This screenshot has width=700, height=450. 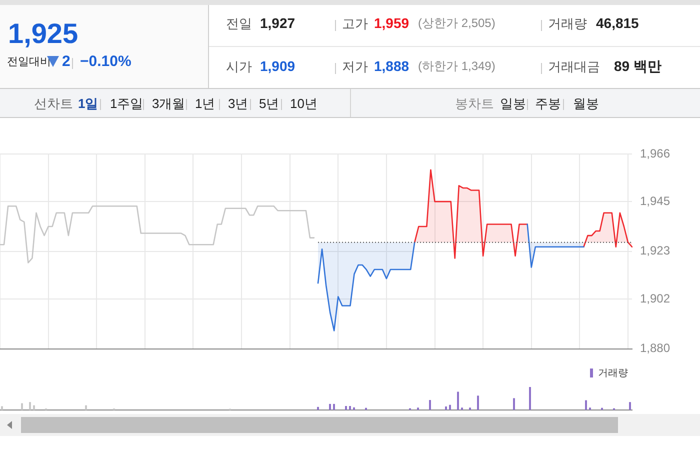 What do you see at coordinates (106, 61) in the screenshot?
I see `text: −0.10%` at bounding box center [106, 61].